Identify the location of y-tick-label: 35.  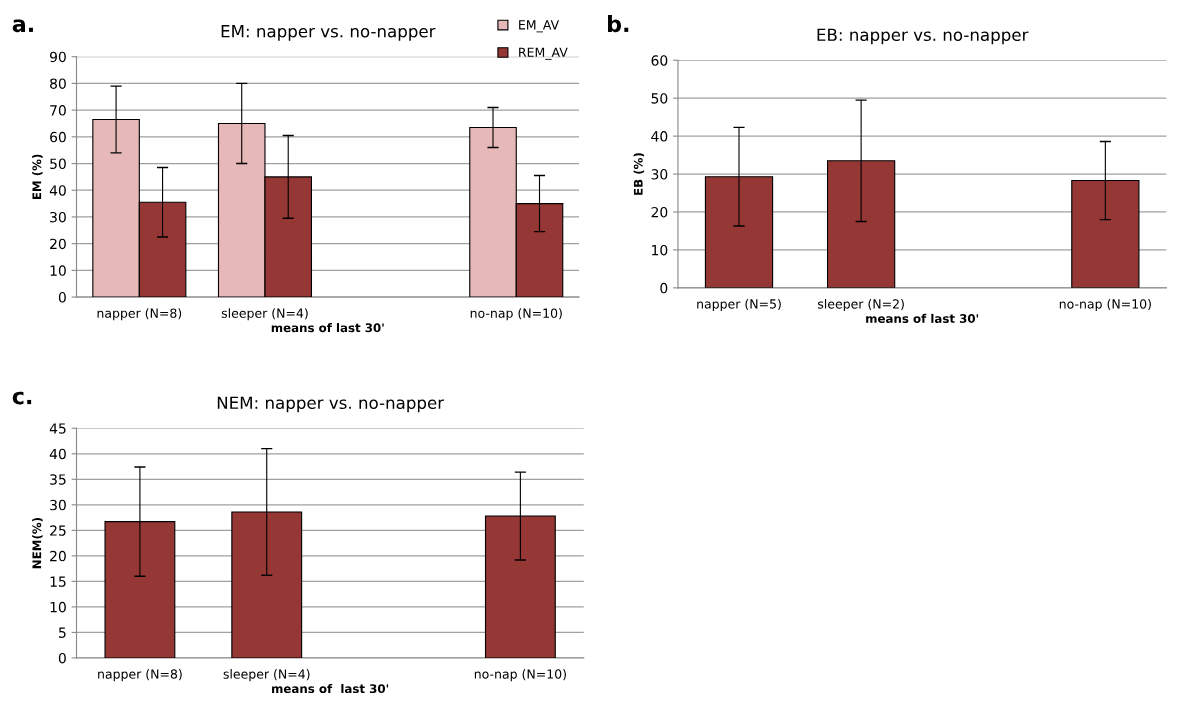
(58, 479).